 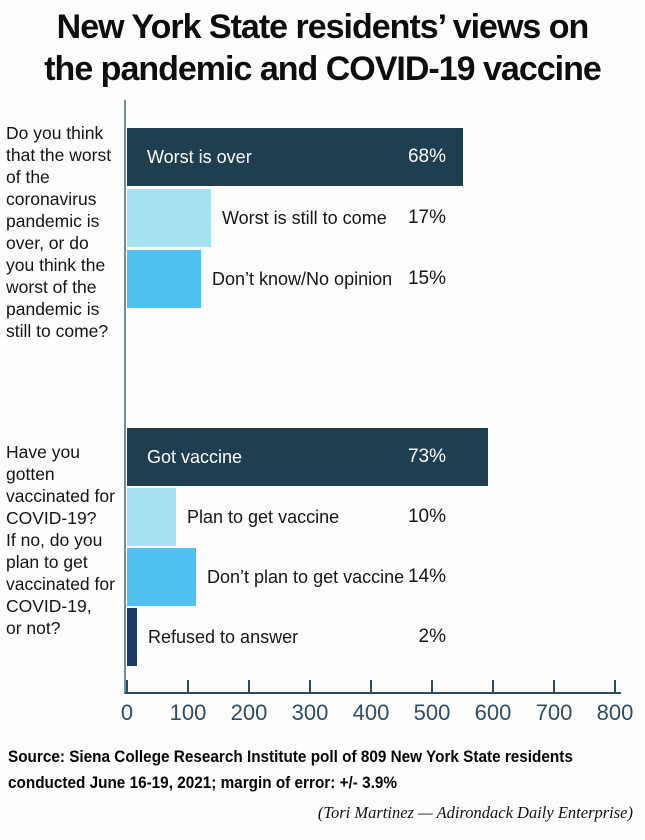 I want to click on bar-label: Plan to get vaccine, so click(x=263, y=517).